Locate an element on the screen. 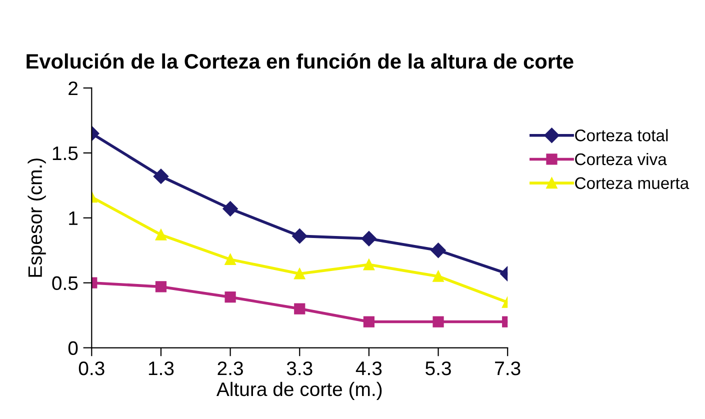  x-tick-label: 0.3 is located at coordinates (91, 368).